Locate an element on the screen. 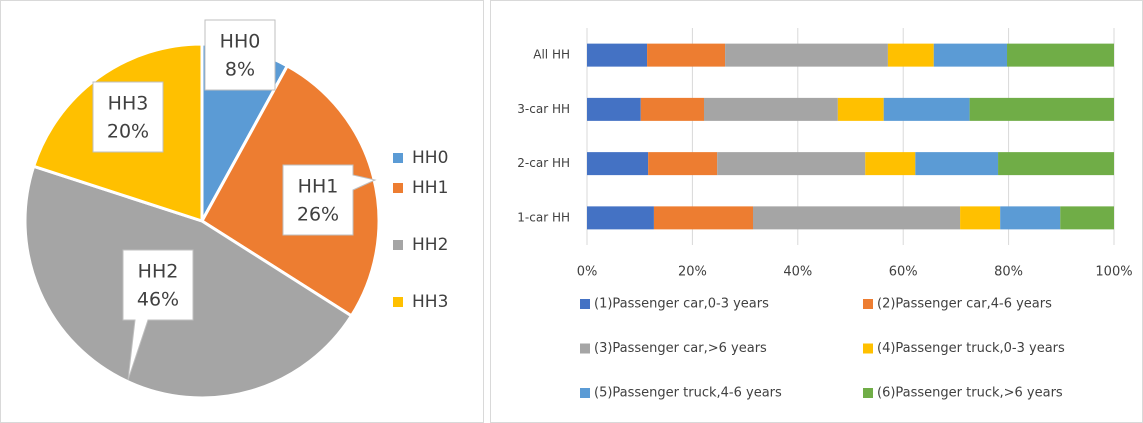  data-label-value: 20% is located at coordinates (128, 132).